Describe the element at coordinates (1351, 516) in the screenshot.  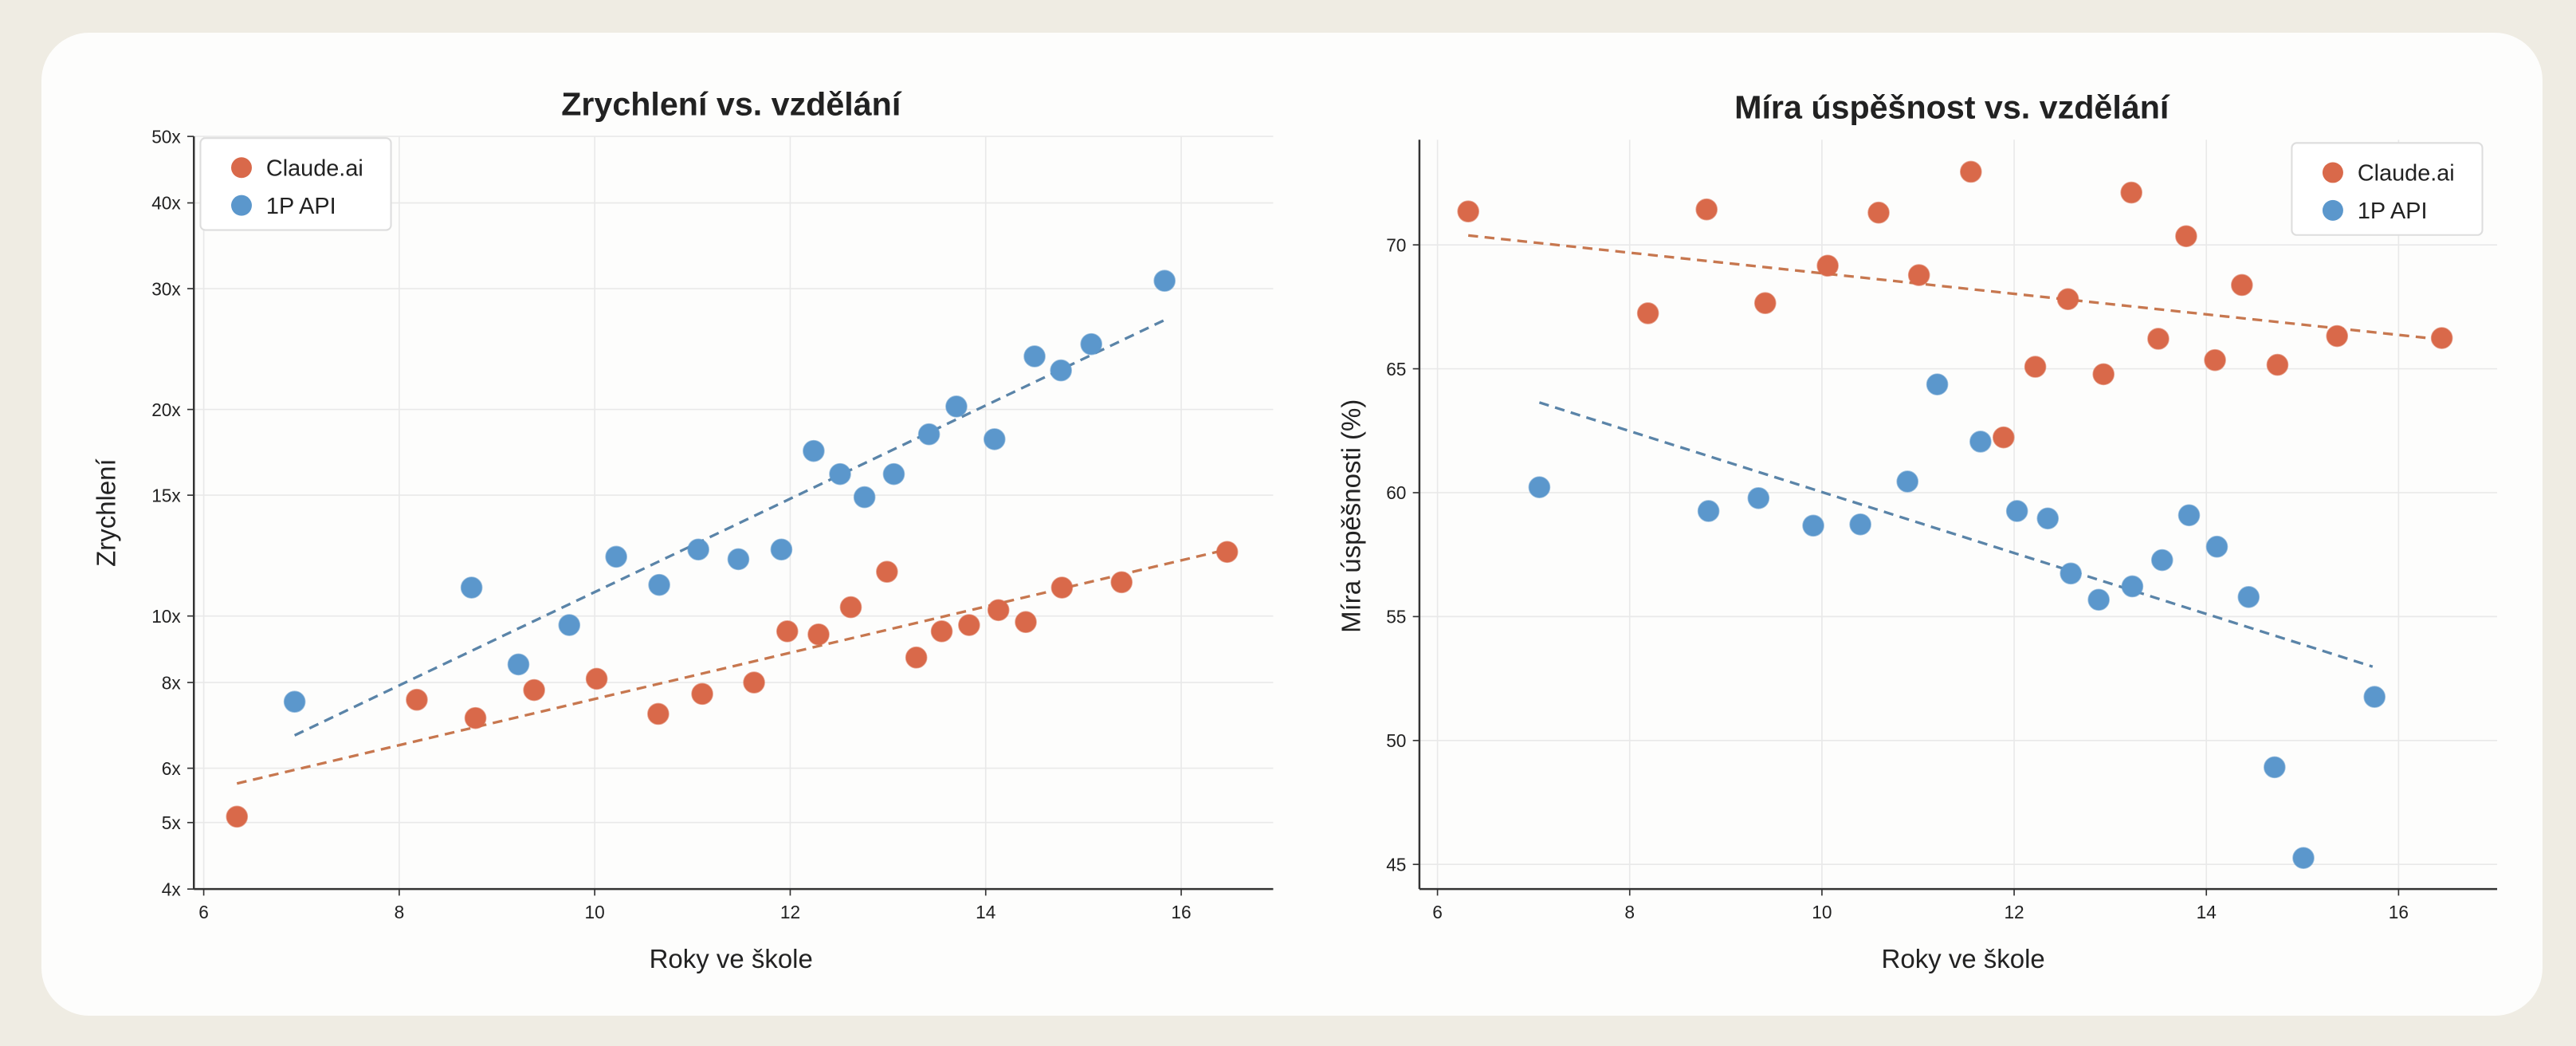
I see `y-axis-label: Míra úspěšnosti (%)` at that location.